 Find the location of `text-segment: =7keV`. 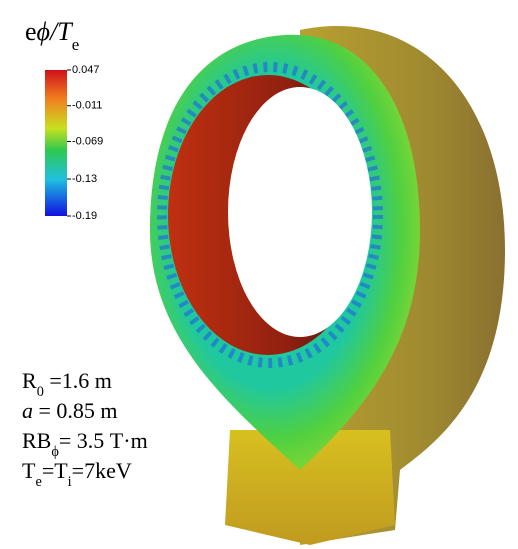

text-segment: =7keV is located at coordinates (102, 470).